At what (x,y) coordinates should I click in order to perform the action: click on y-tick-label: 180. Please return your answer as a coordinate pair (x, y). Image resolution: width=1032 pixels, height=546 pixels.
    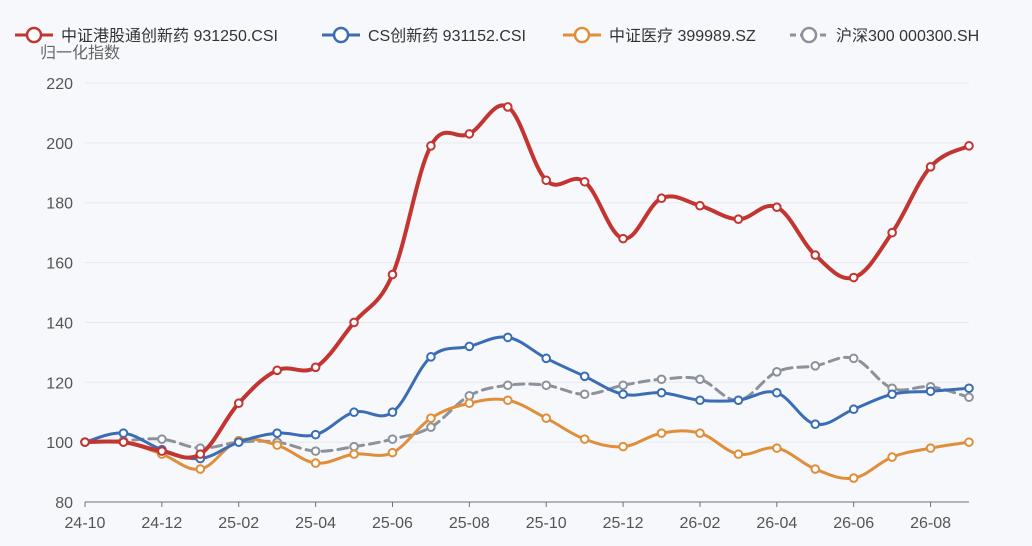
    Looking at the image, I should click on (59, 204).